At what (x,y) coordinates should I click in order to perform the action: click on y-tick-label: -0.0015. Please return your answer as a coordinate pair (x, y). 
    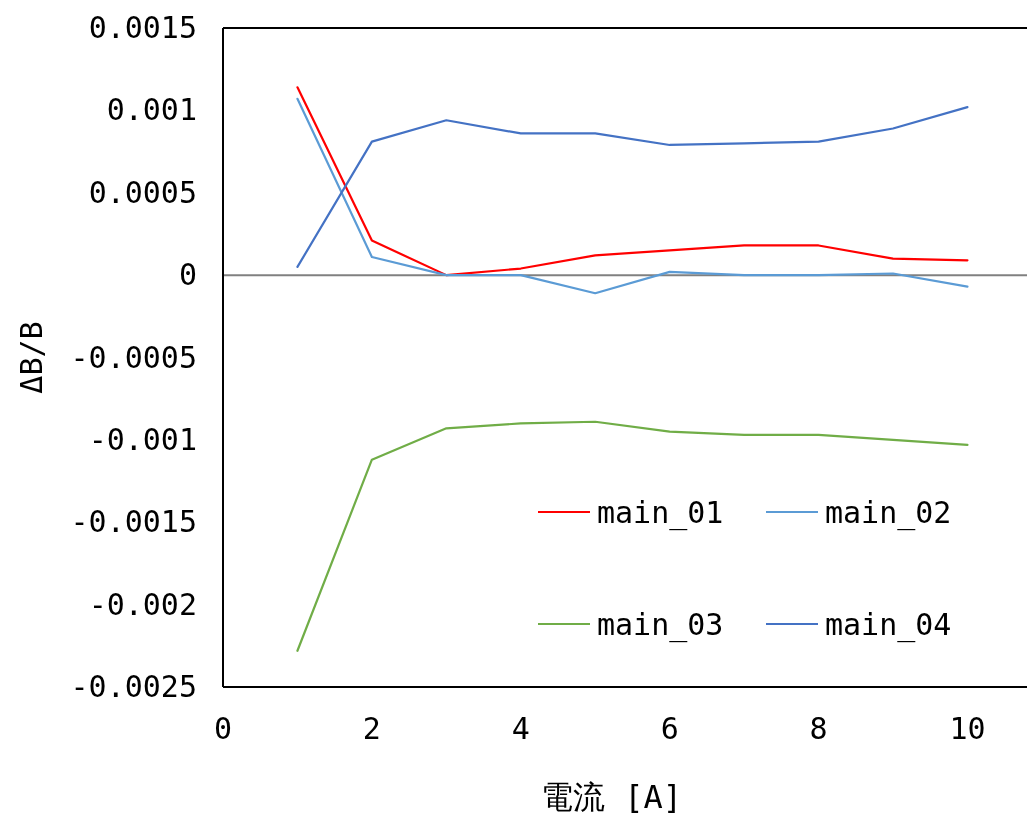
    Looking at the image, I should click on (133, 522).